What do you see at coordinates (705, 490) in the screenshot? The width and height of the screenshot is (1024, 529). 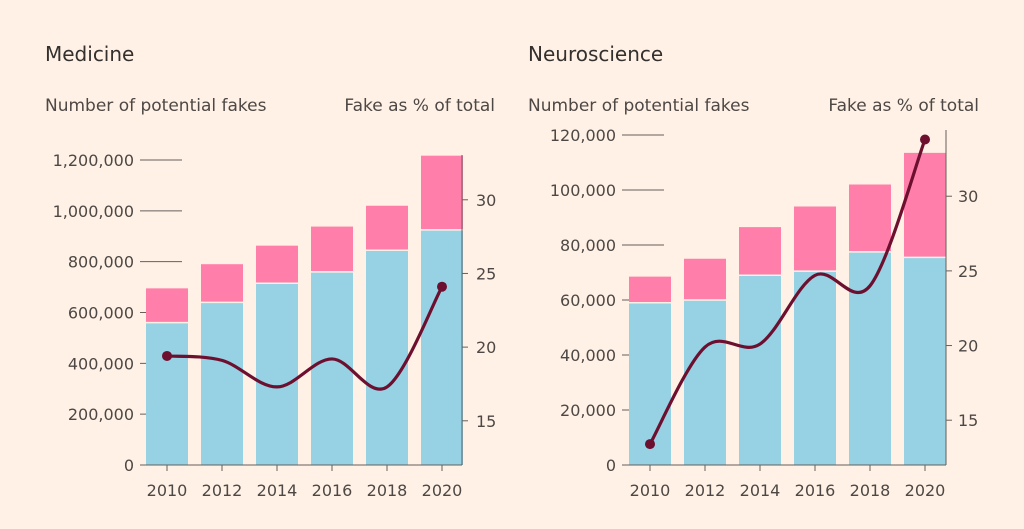 I see `neuroscience-x-tick-label: 2012` at bounding box center [705, 490].